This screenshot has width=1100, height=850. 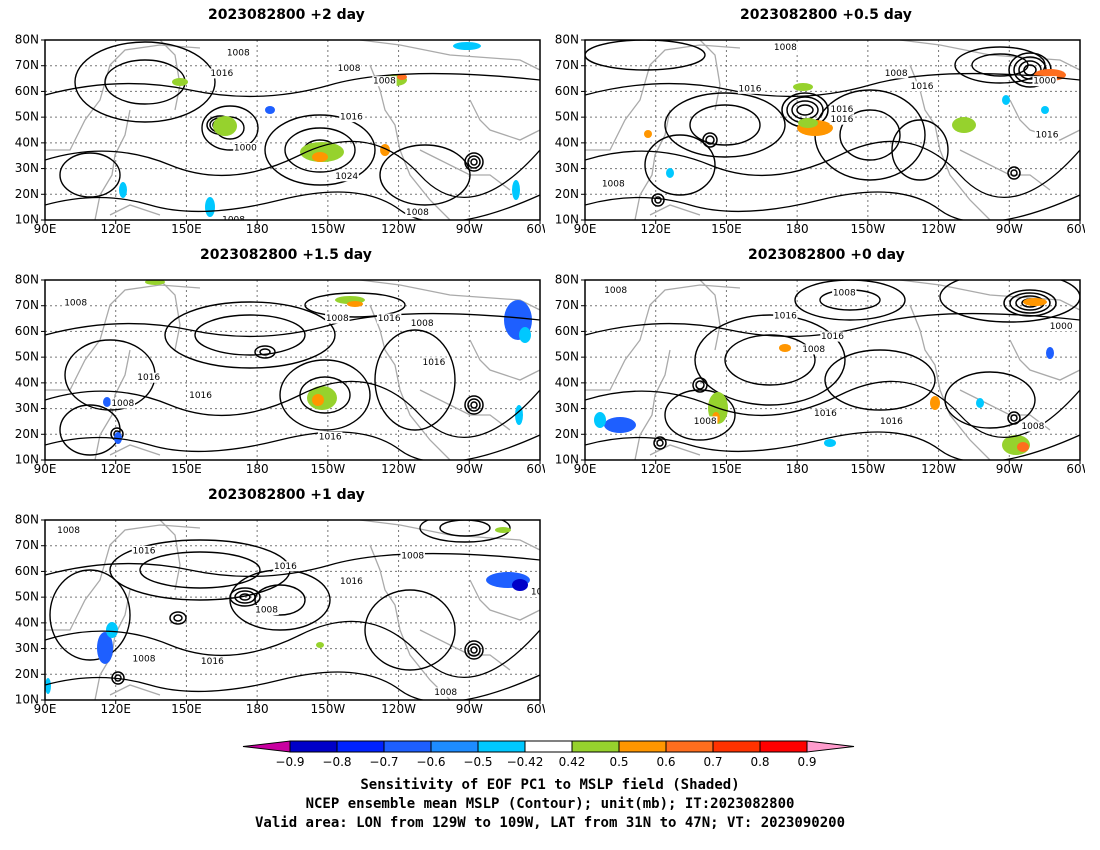 What do you see at coordinates (572, 762) in the screenshot?
I see `colorbar-tick-label: 0.42` at bounding box center [572, 762].